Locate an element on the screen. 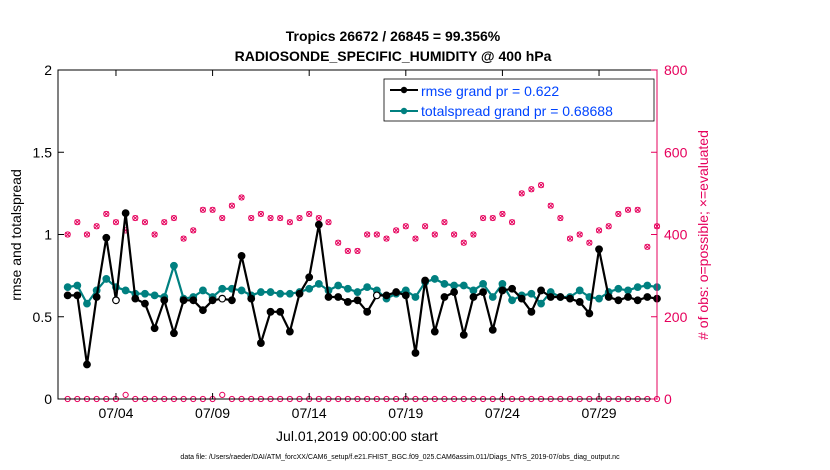  y-left-tick-label: 0.5 is located at coordinates (43, 317).